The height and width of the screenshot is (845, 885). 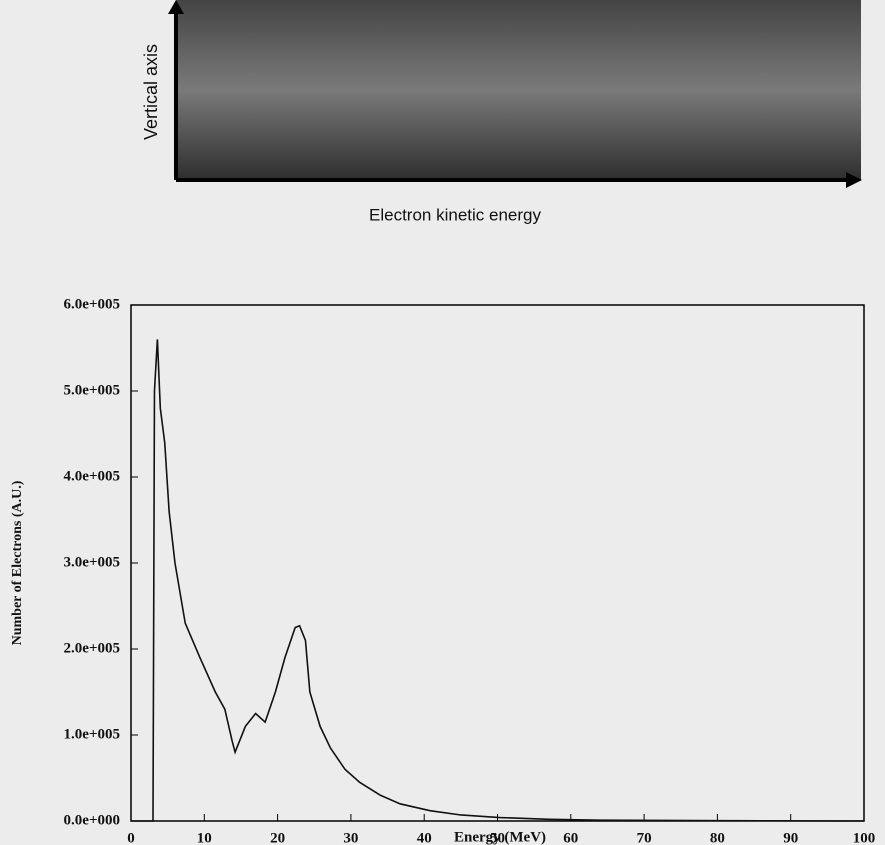 What do you see at coordinates (455, 214) in the screenshot?
I see `inset-x-label: Electron kinetic energy` at bounding box center [455, 214].